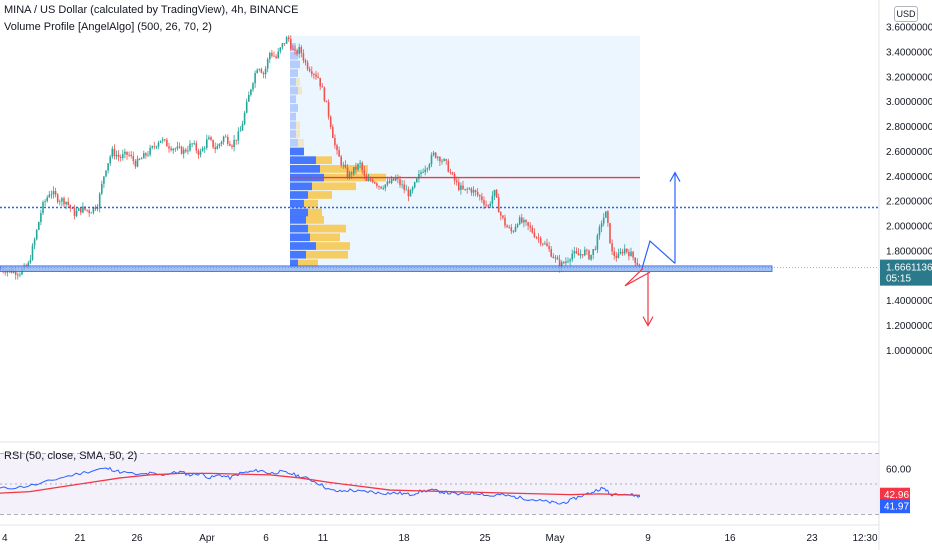  I want to click on time-tick-label: 11, so click(323, 538).